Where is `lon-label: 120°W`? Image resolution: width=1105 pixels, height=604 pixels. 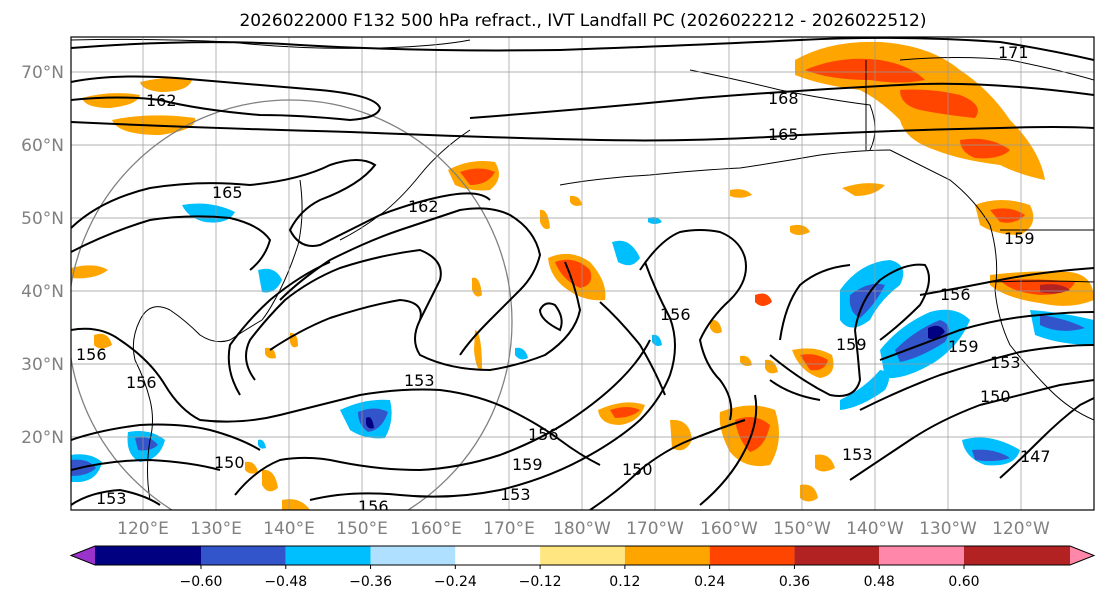 lon-label: 120°W is located at coordinates (1021, 529).